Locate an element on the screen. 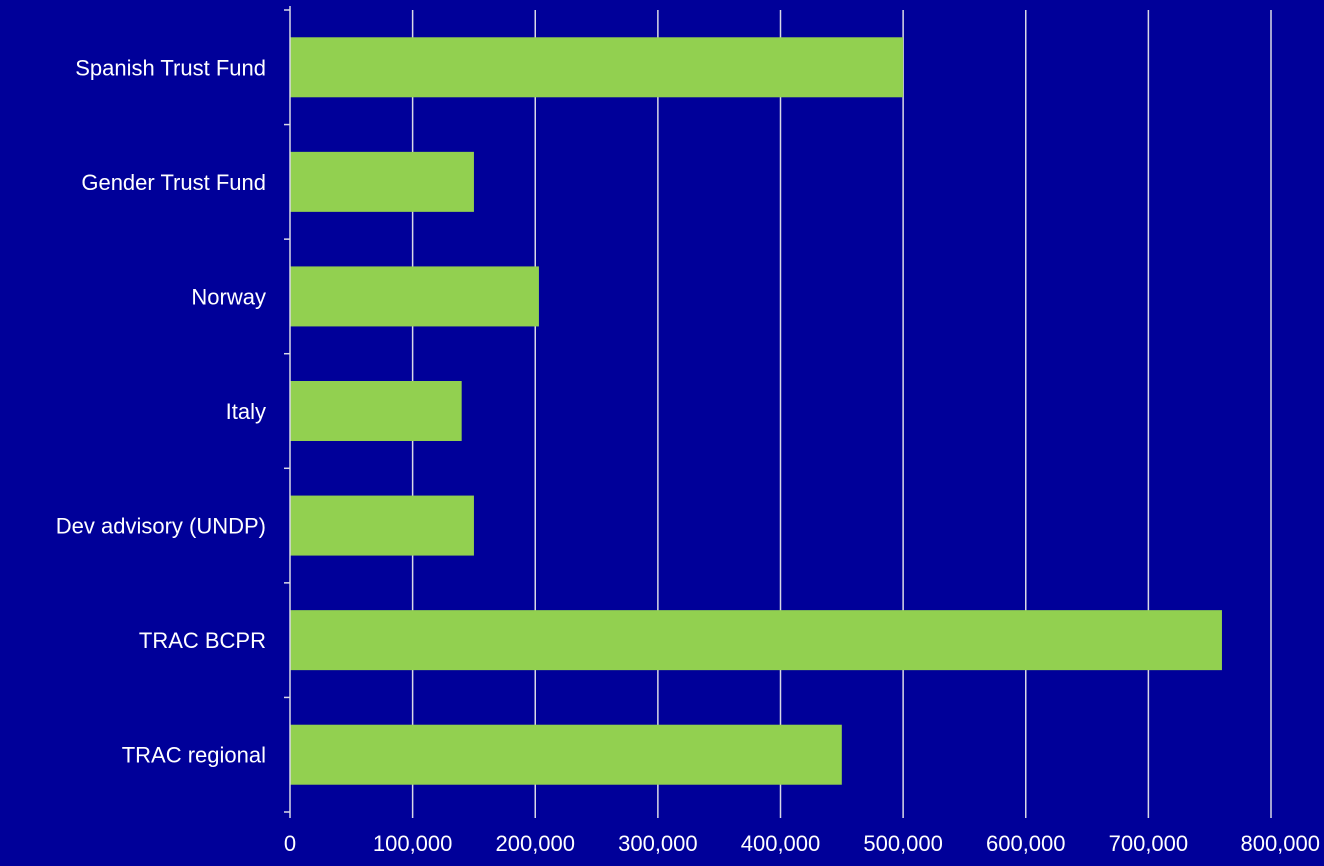  category-label-4: Dev advisory (UNDP) is located at coordinates (161, 526).